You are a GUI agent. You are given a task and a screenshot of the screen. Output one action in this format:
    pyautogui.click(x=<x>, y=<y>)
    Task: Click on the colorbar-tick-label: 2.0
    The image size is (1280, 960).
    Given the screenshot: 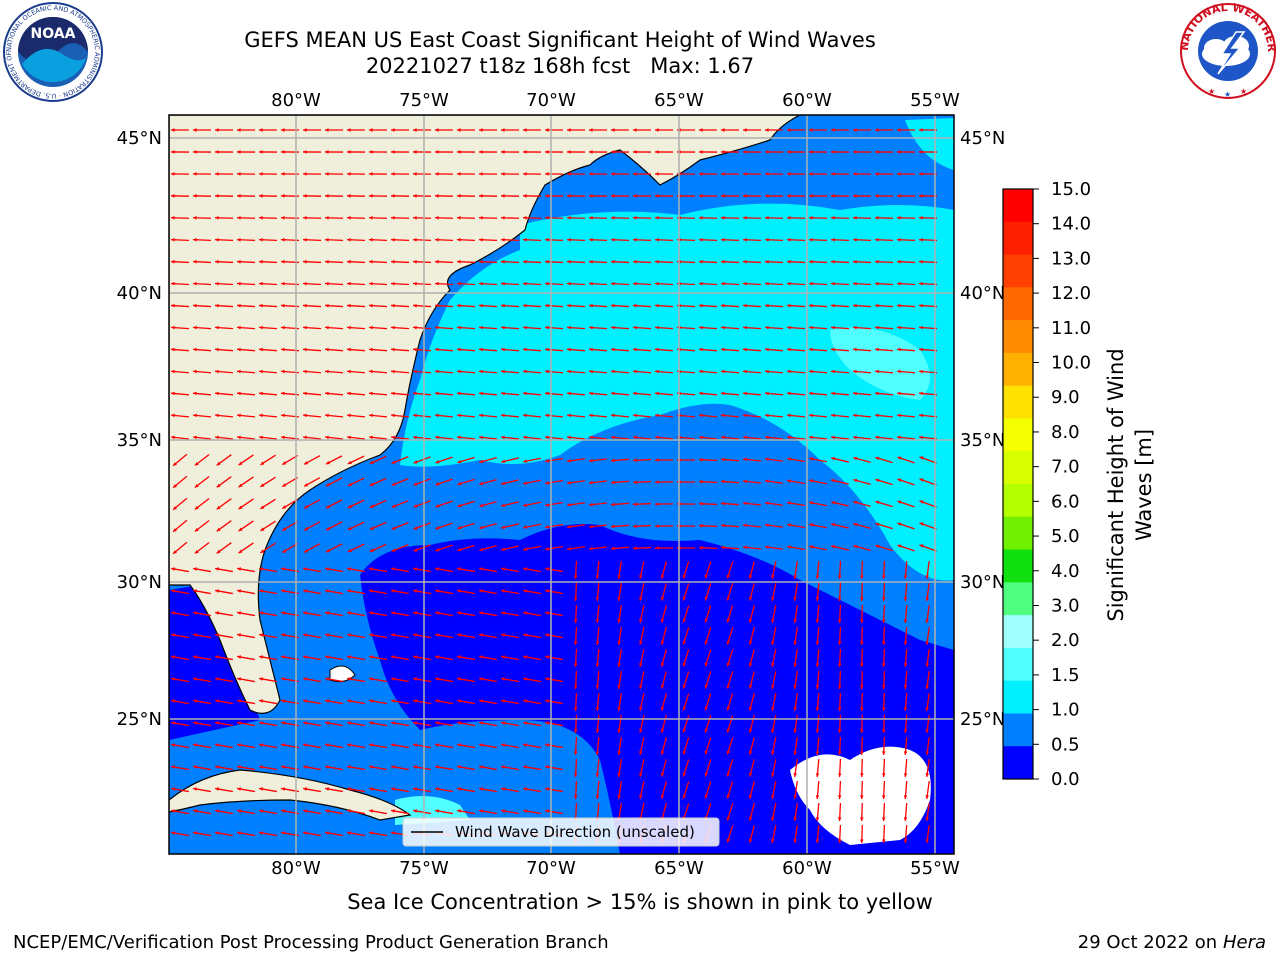 What is the action you would take?
    pyautogui.click(x=1065, y=640)
    